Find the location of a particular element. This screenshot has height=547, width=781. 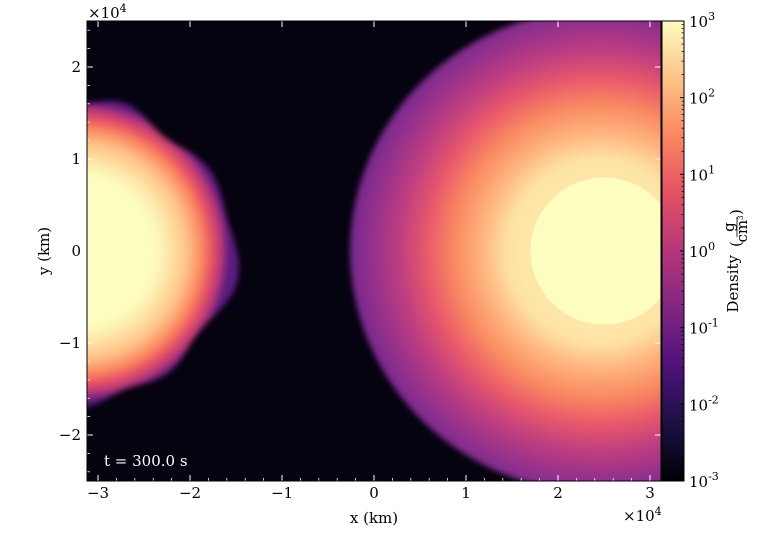

right-dense-core is located at coordinates (595, 251).